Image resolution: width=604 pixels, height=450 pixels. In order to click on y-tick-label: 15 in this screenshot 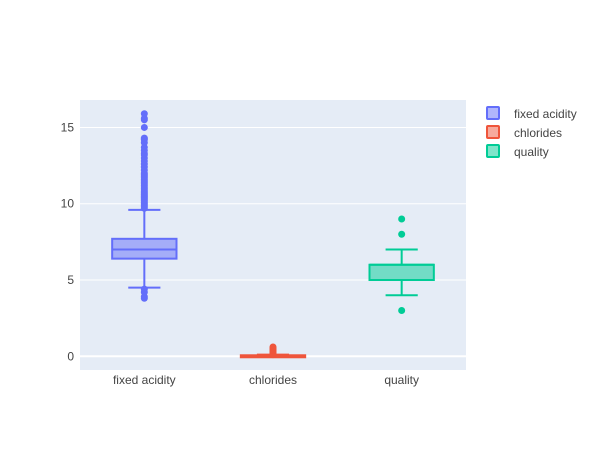, I will do `click(68, 127)`.